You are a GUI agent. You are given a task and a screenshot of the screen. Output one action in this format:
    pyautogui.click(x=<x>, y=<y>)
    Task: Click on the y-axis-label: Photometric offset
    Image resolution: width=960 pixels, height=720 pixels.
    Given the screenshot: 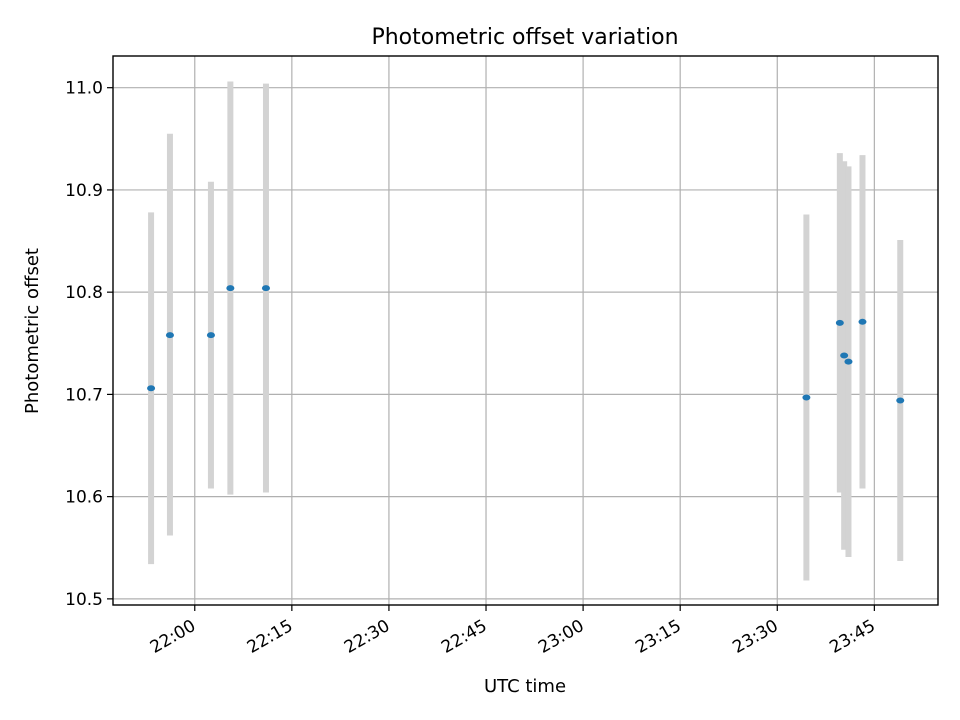 What is the action you would take?
    pyautogui.click(x=32, y=331)
    